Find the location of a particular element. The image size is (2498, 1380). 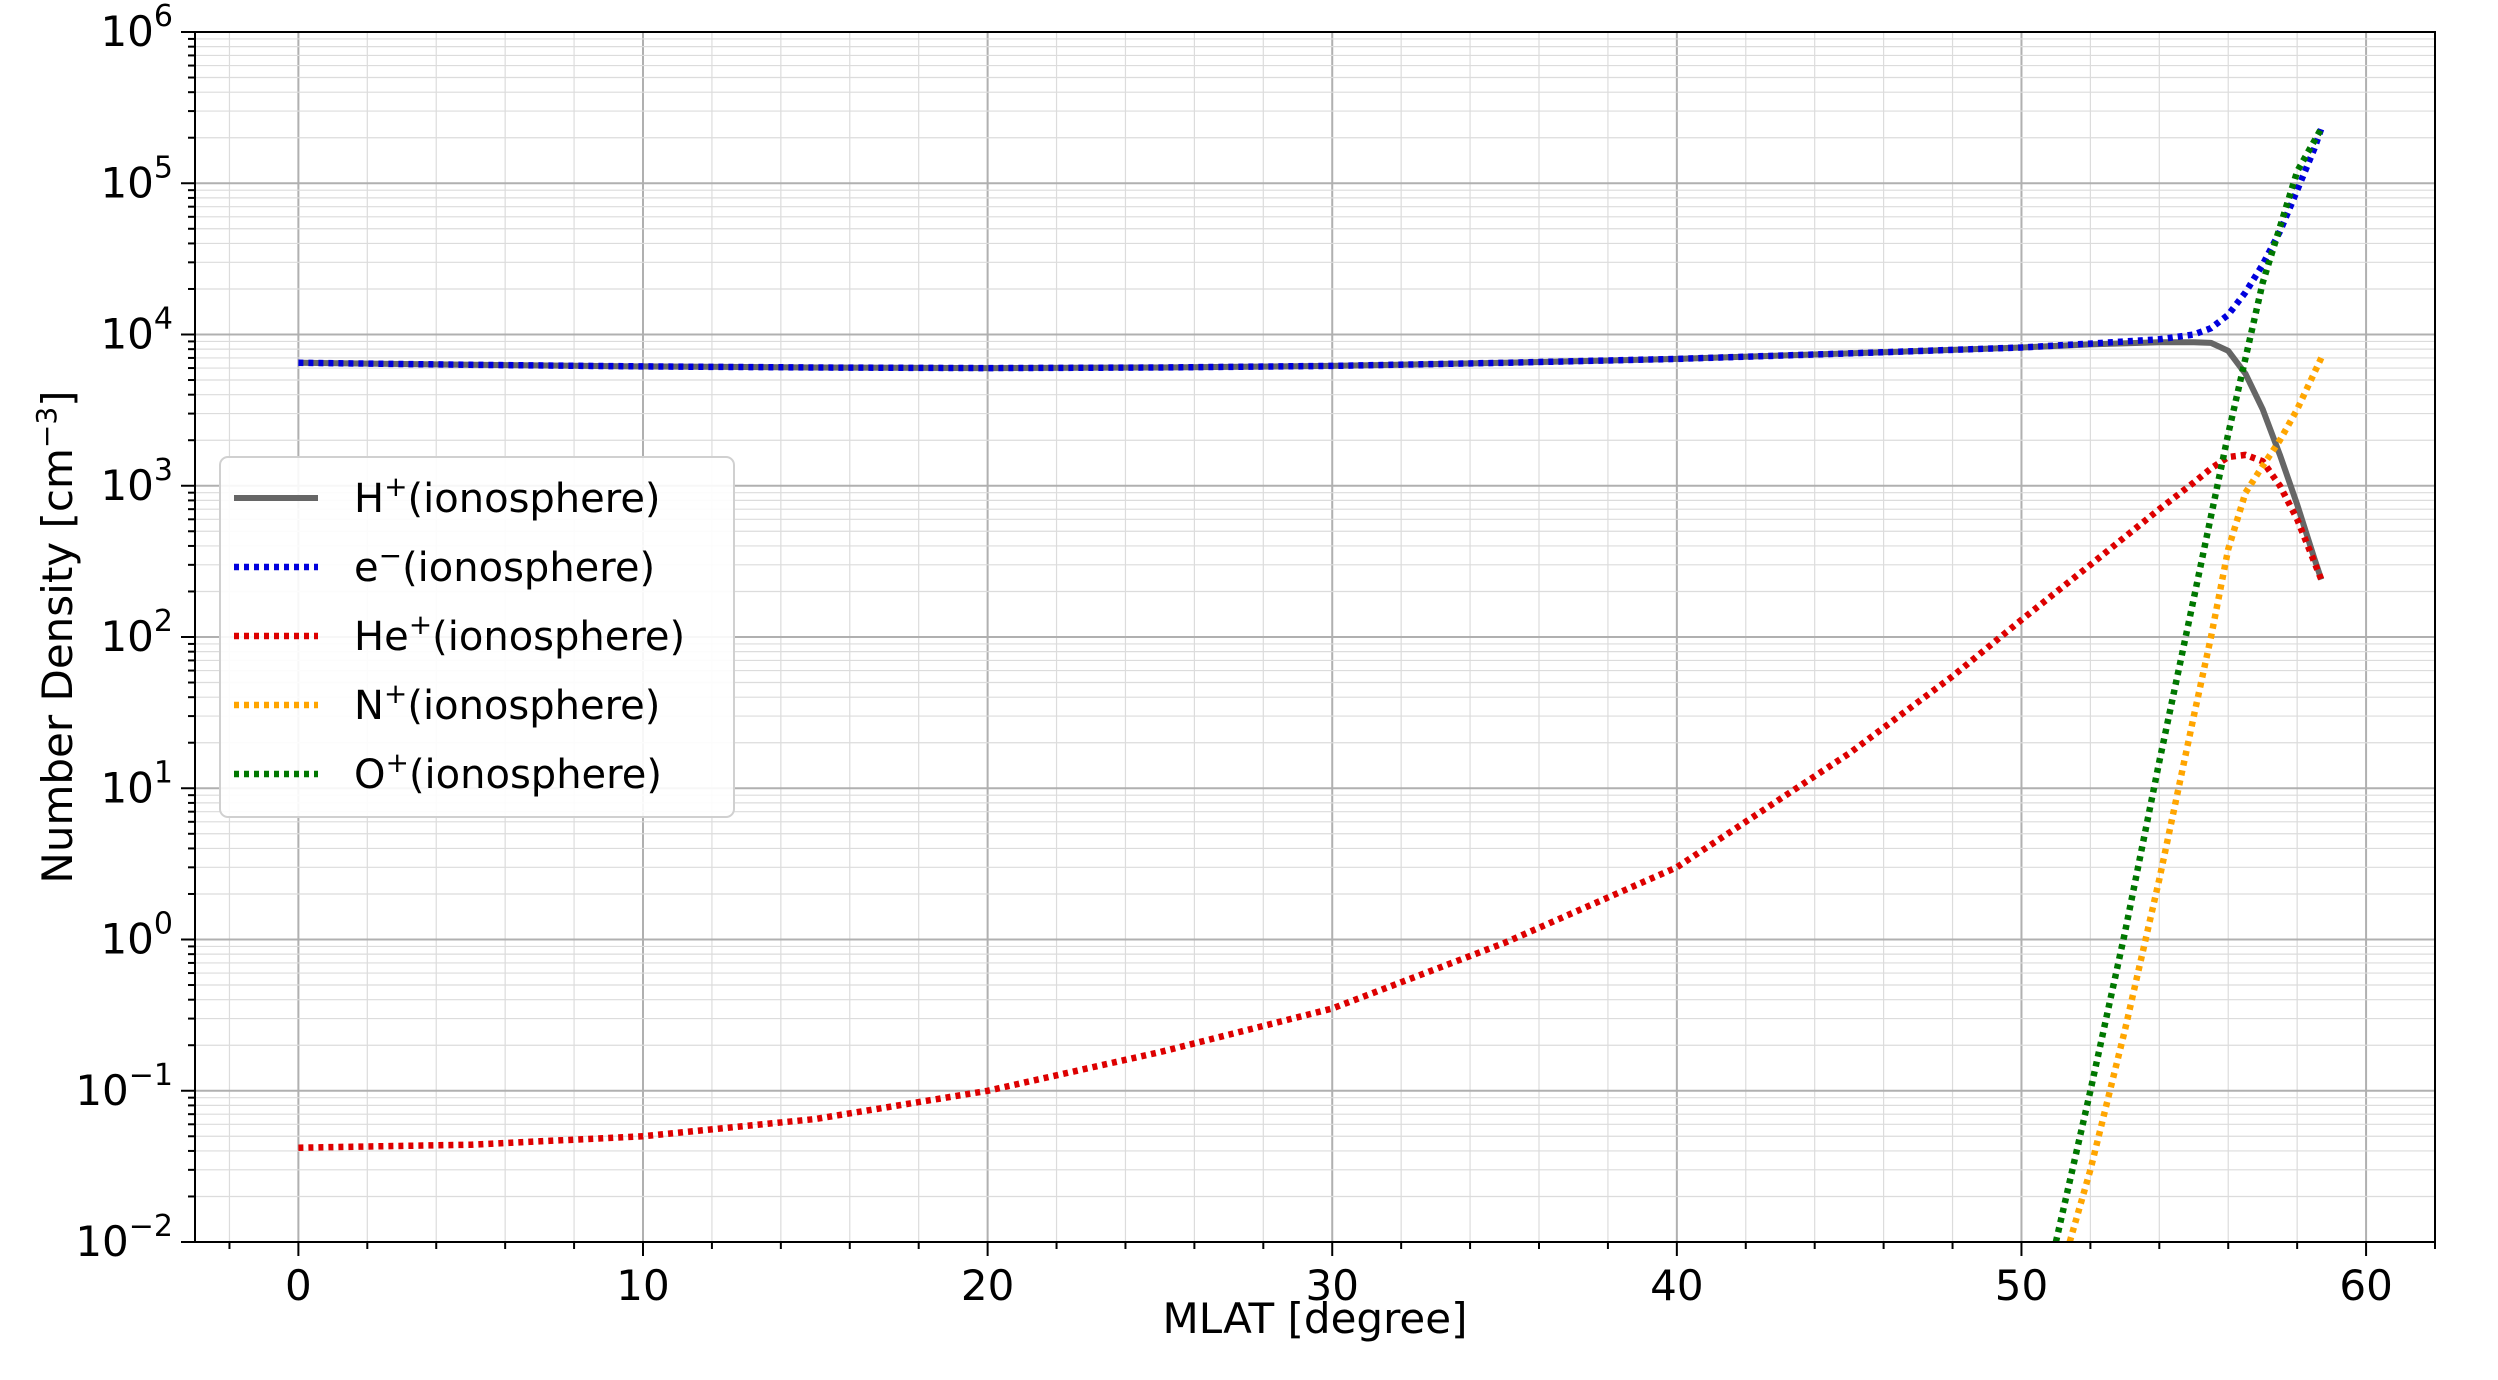

legend-label: He+(ionosphere) is located at coordinates (519, 634).